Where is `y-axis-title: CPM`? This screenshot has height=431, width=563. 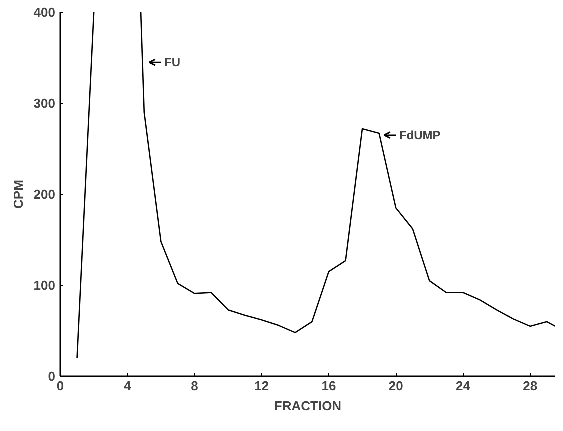 y-axis-title: CPM is located at coordinates (18, 194).